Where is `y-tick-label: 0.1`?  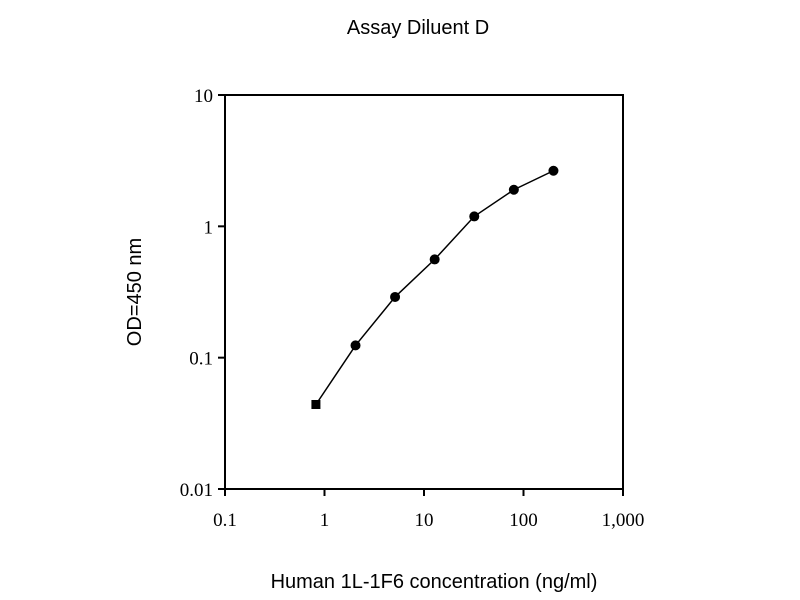 y-tick-label: 0.1 is located at coordinates (201, 359).